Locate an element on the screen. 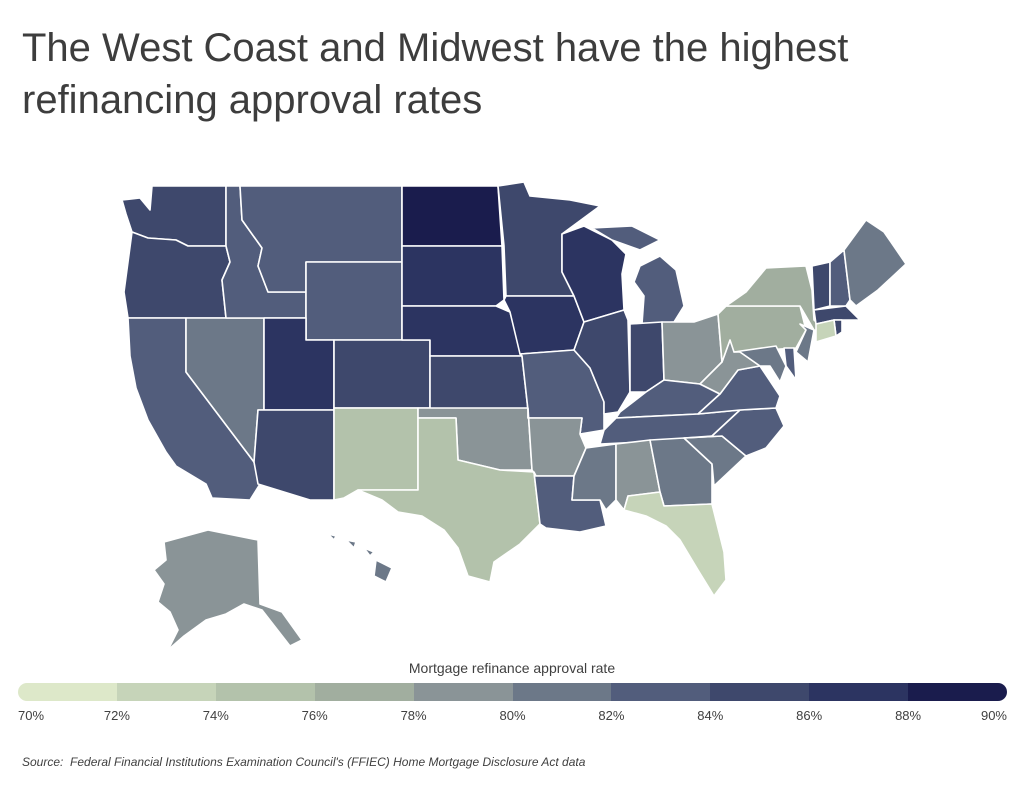  state-hi is located at coordinates (360, 558).